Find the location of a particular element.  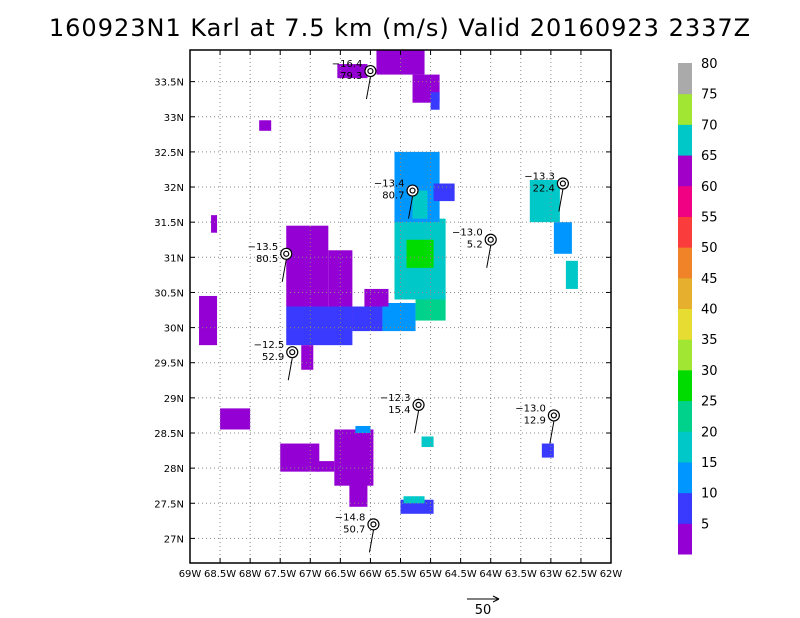

y-tick-label: 33N is located at coordinates (174, 118).